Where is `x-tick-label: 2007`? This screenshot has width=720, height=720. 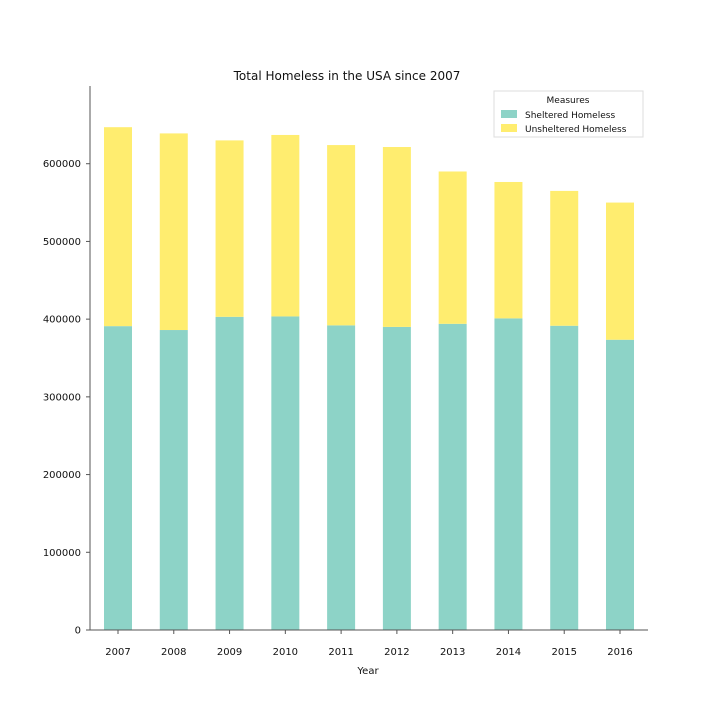
x-tick-label: 2007 is located at coordinates (117, 652).